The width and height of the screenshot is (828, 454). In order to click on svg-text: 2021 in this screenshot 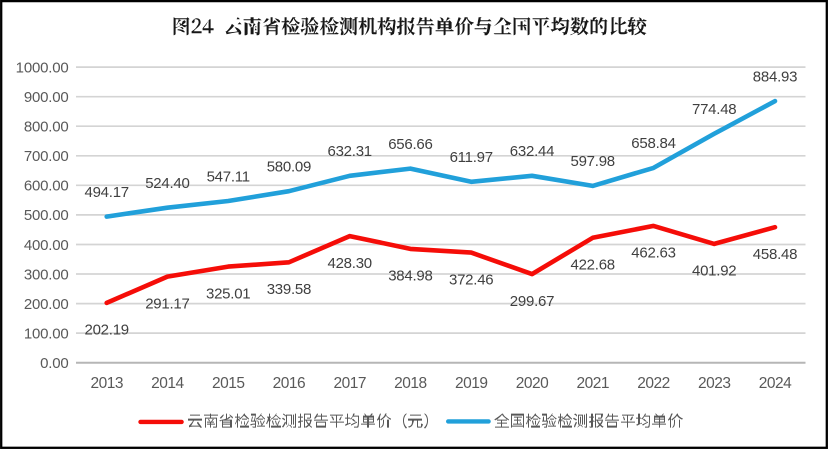, I will do `click(592, 383)`.